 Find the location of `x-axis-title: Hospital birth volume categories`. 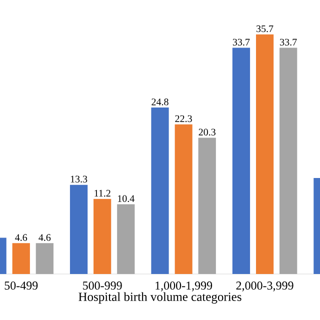

x-axis-title: Hospital birth volume categories is located at coordinates (160, 298).